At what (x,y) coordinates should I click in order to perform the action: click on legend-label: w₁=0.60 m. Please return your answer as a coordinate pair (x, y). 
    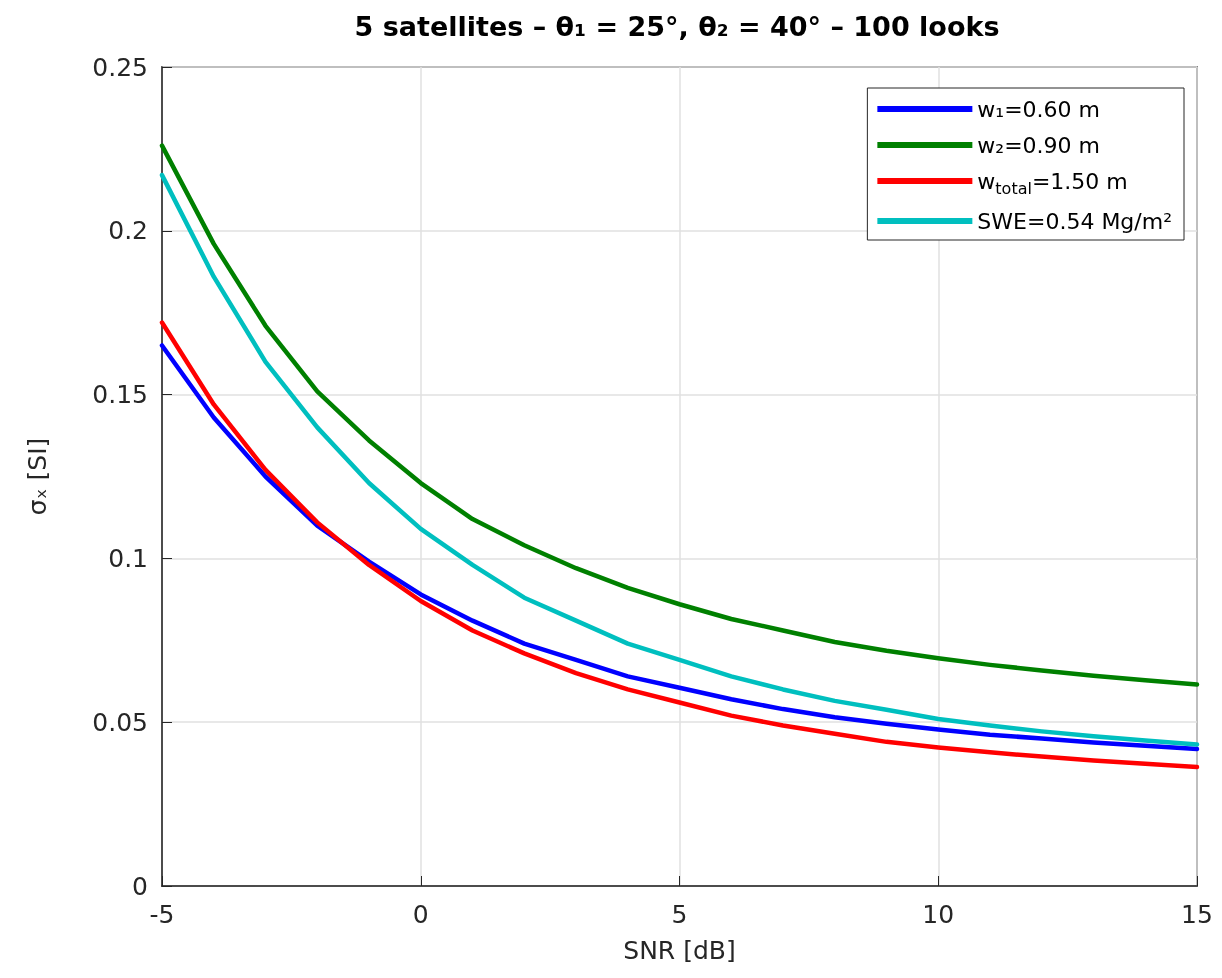
    Looking at the image, I should click on (1039, 109).